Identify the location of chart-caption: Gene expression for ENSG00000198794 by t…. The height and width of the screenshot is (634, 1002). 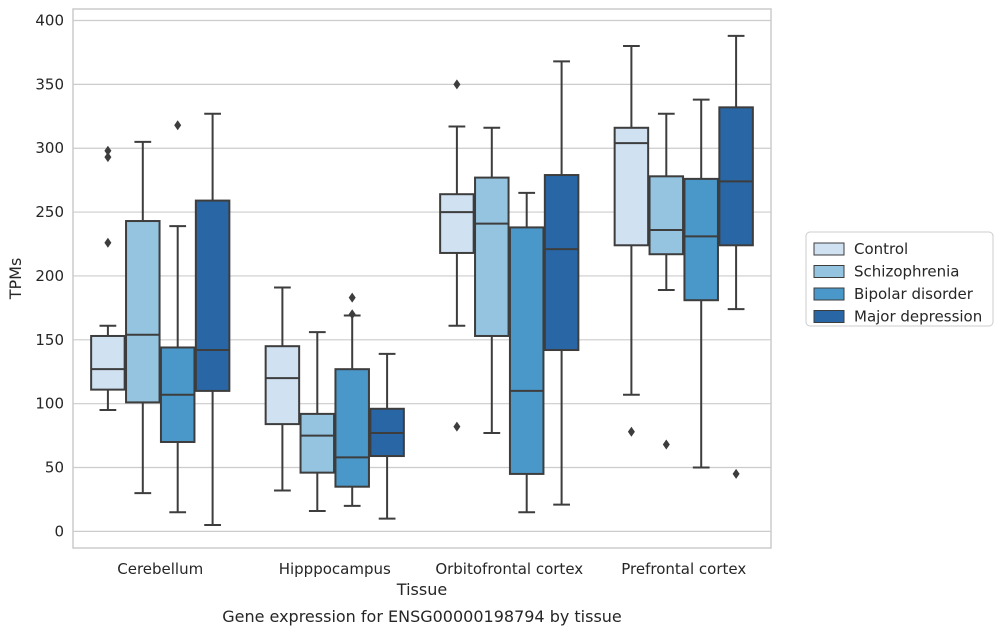
(422, 616).